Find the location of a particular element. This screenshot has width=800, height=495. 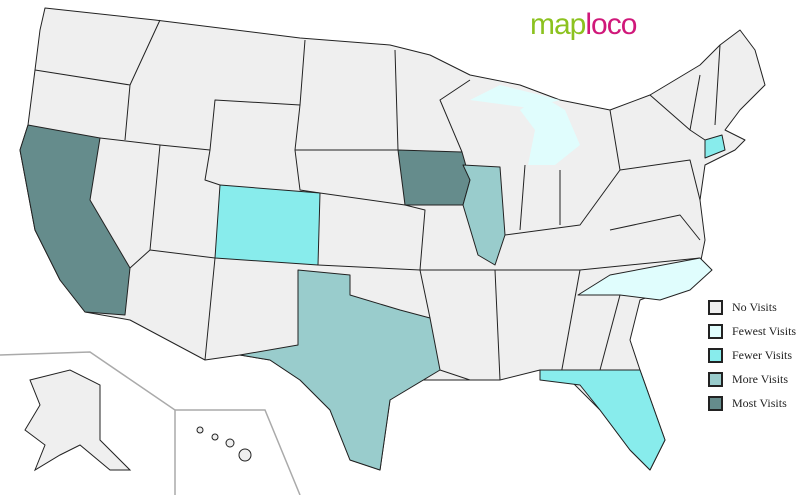

legend-item-fewest-visits: Fewest Visits is located at coordinates (752, 331).